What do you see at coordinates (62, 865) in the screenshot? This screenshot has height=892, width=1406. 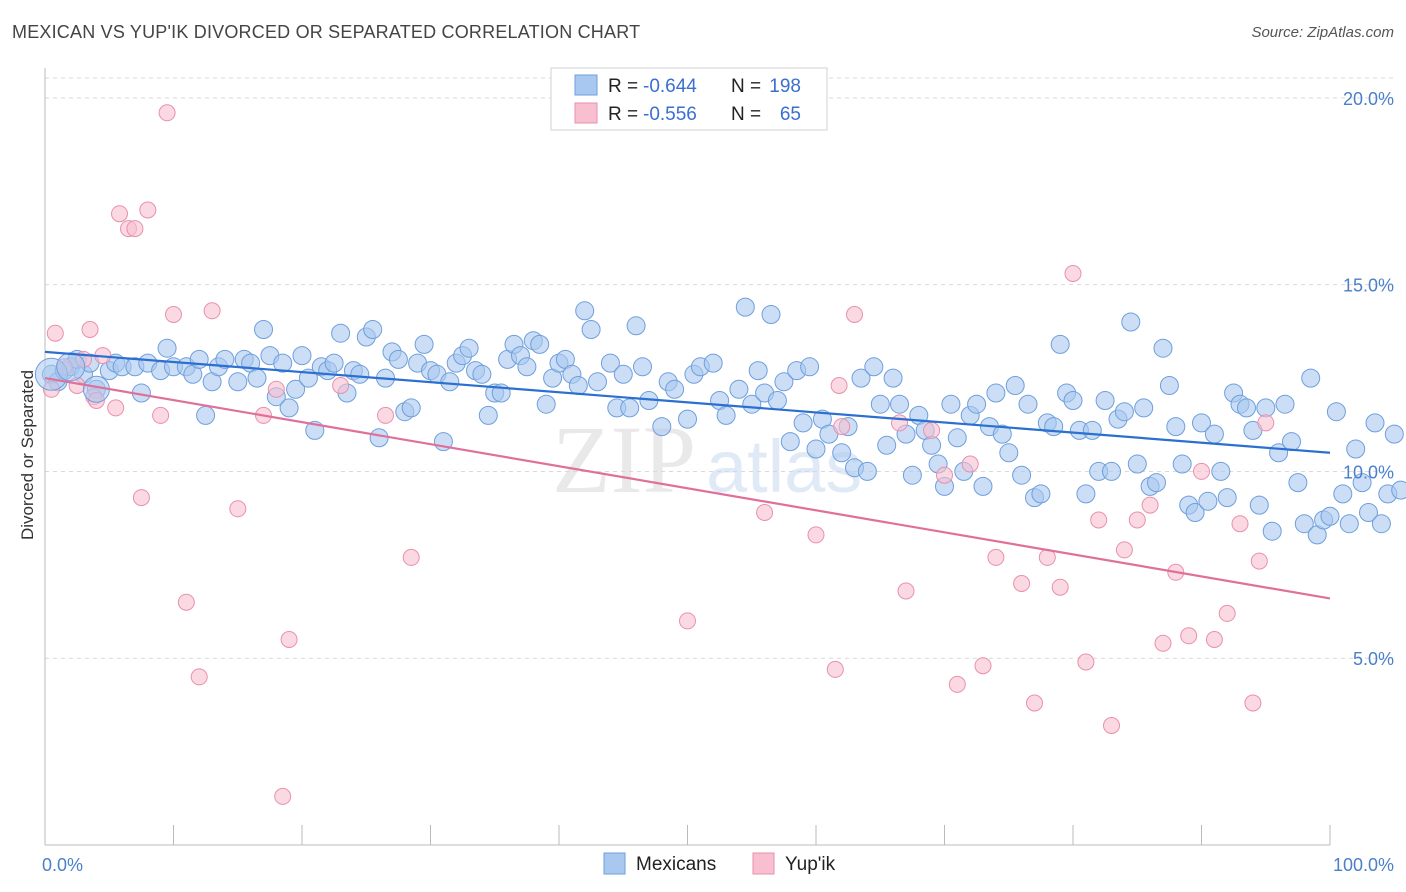 I see `x-tick-label-min: 0.0%` at bounding box center [62, 865].